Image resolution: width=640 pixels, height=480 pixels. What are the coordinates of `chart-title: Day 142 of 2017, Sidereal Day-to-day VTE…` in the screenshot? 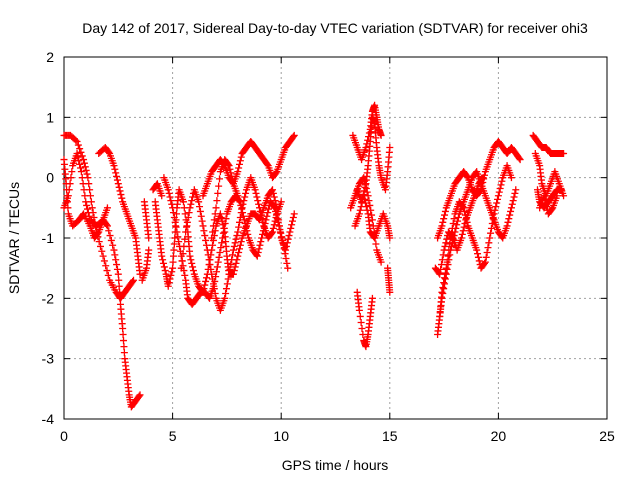 It's located at (335, 28).